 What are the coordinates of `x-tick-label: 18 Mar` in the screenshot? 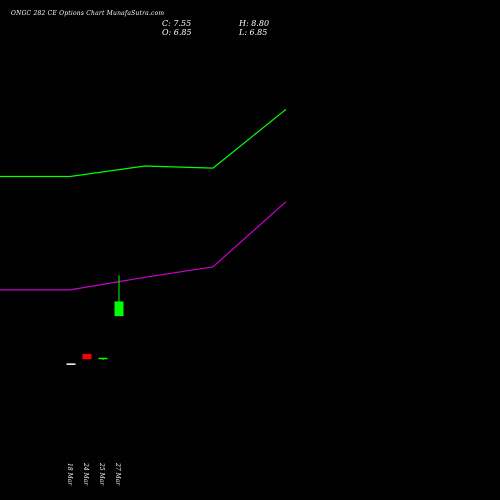 It's located at (69, 474).